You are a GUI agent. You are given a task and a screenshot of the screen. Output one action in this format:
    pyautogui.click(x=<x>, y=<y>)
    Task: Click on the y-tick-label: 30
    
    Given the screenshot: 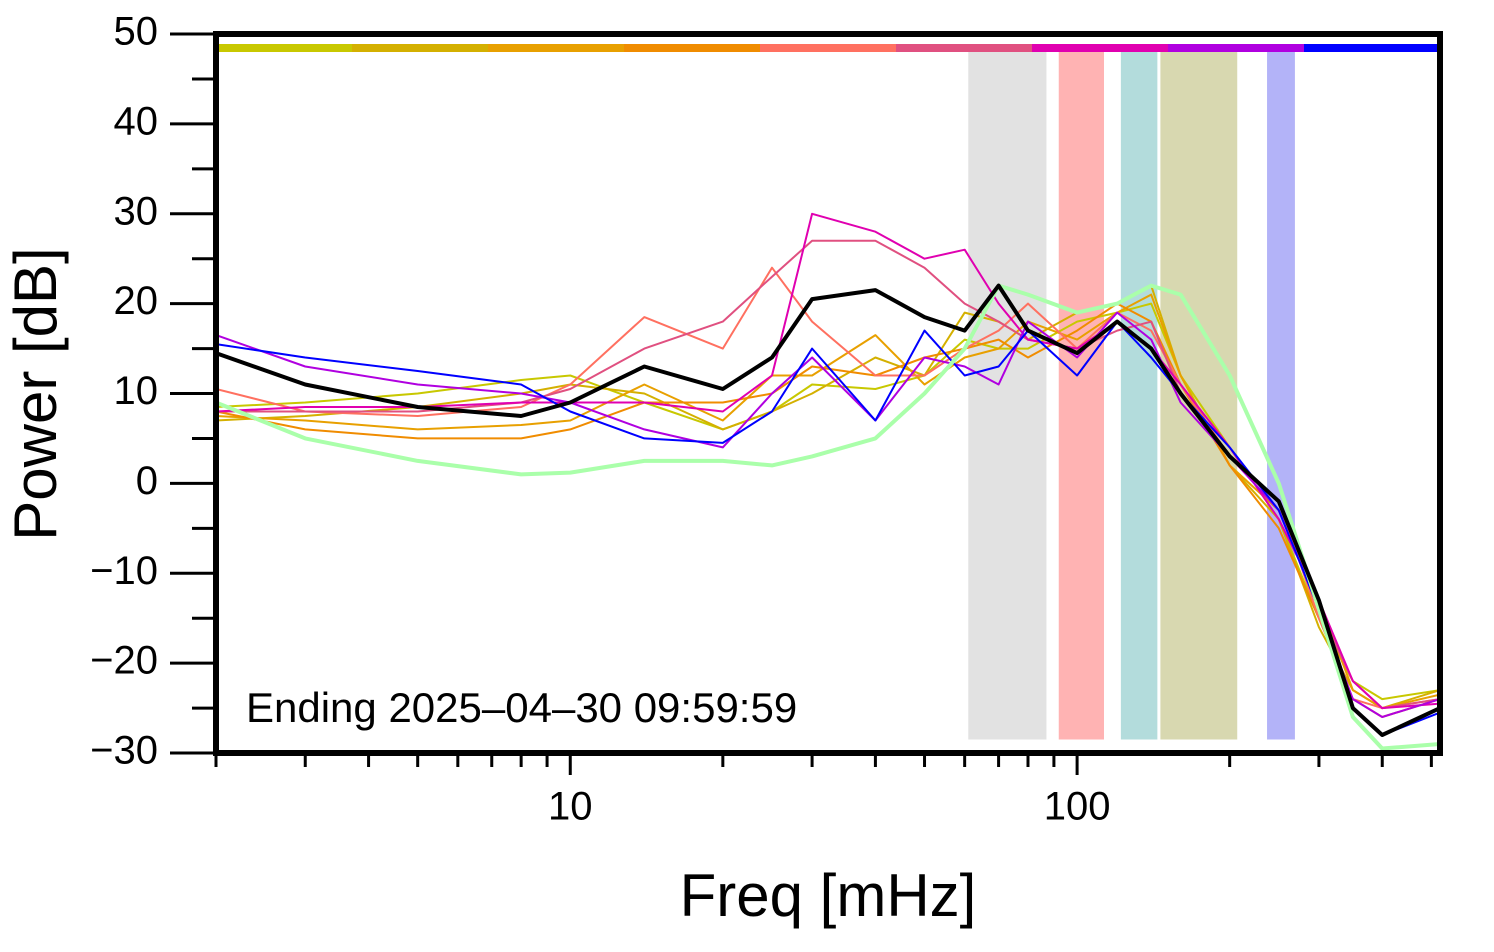 What is the action you would take?
    pyautogui.click(x=136, y=211)
    